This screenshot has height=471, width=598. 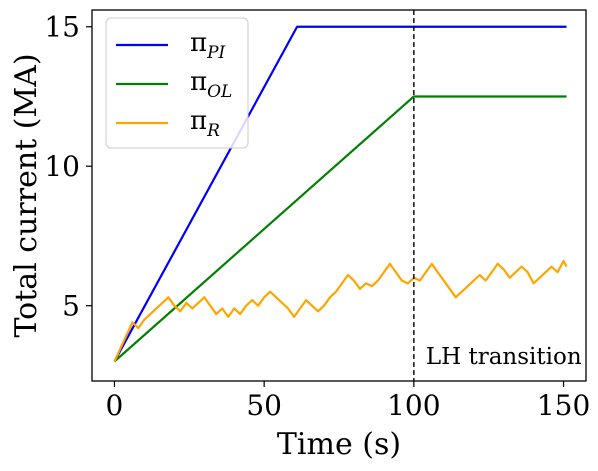 What do you see at coordinates (62, 166) in the screenshot?
I see `y-tick-label: 10` at bounding box center [62, 166].